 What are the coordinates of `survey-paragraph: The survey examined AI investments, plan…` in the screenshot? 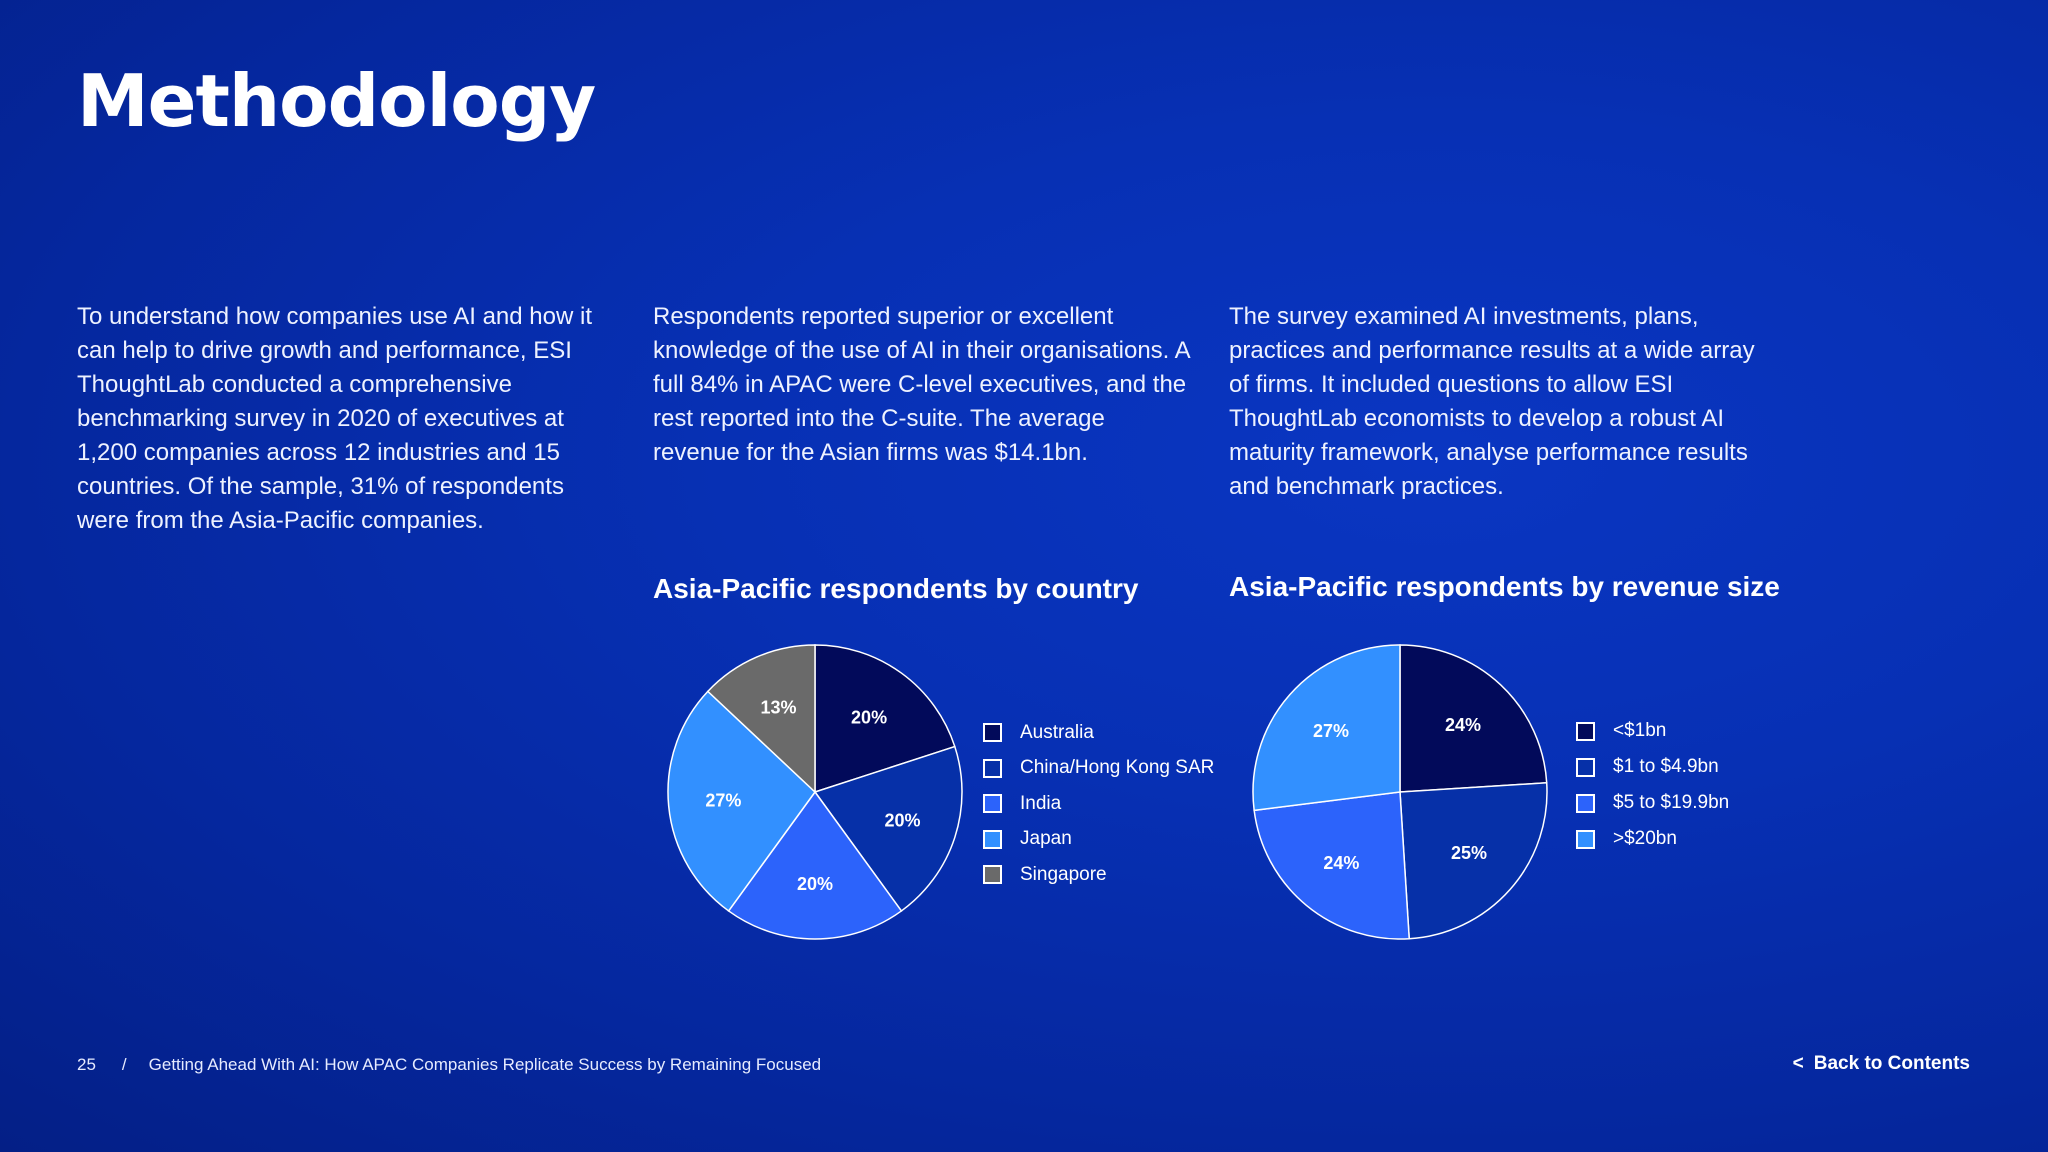 It's located at (1492, 401).